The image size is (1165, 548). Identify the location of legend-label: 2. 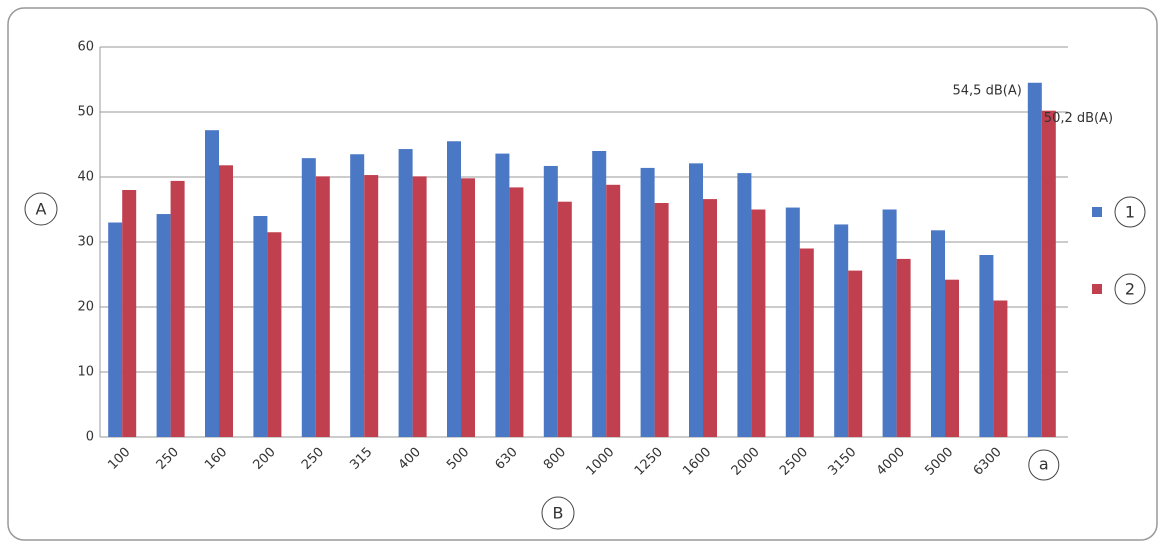
(1130, 289).